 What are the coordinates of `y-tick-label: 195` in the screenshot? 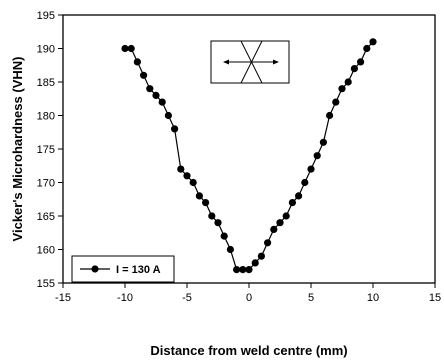 It's located at (46, 16).